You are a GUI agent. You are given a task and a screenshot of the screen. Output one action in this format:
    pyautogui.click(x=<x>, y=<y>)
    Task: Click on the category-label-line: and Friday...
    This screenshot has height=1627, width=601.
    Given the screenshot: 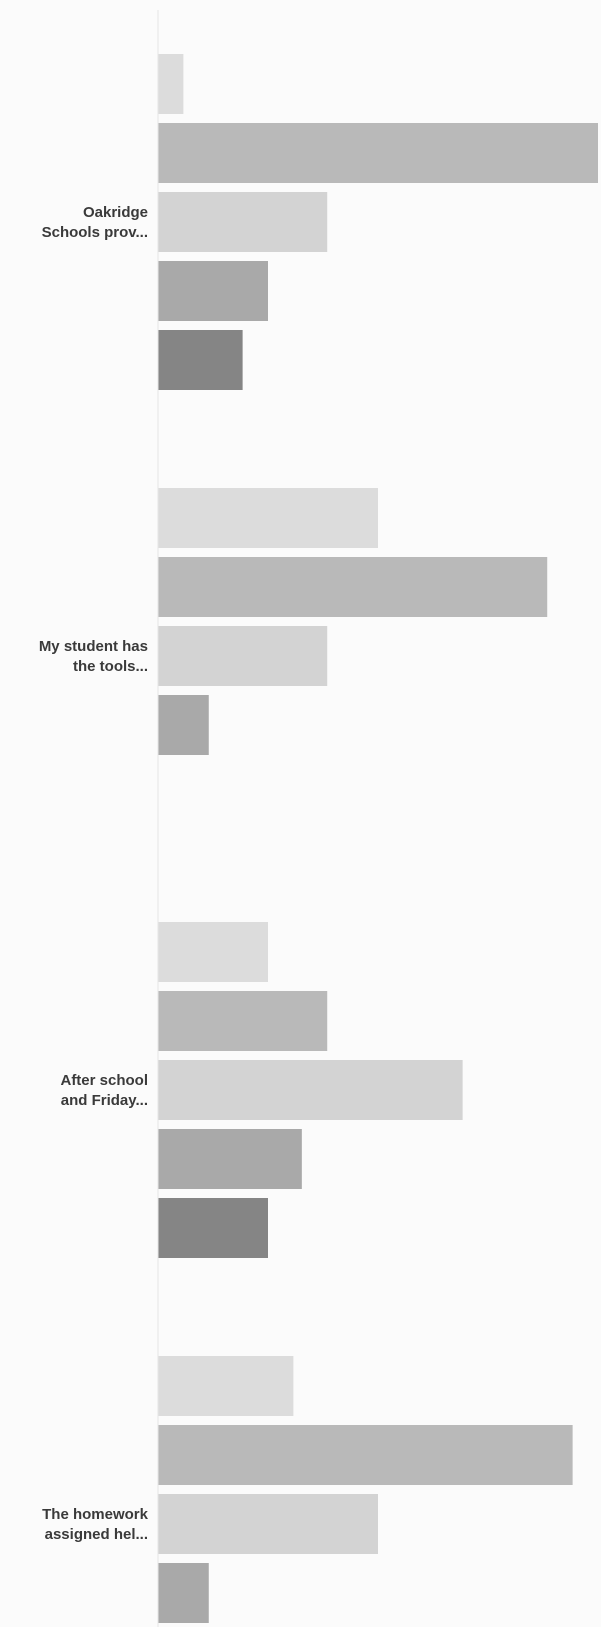 What is the action you would take?
    pyautogui.click(x=104, y=1100)
    